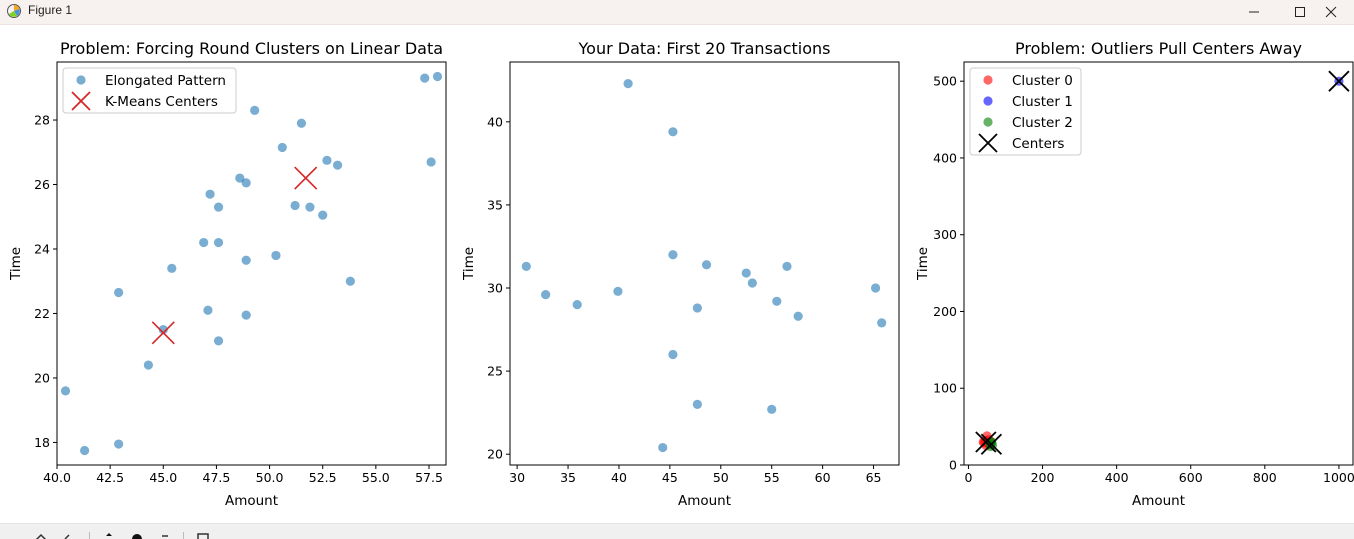 The image size is (1354, 539). What do you see at coordinates (953, 465) in the screenshot?
I see `y-tick-label: 0` at bounding box center [953, 465].